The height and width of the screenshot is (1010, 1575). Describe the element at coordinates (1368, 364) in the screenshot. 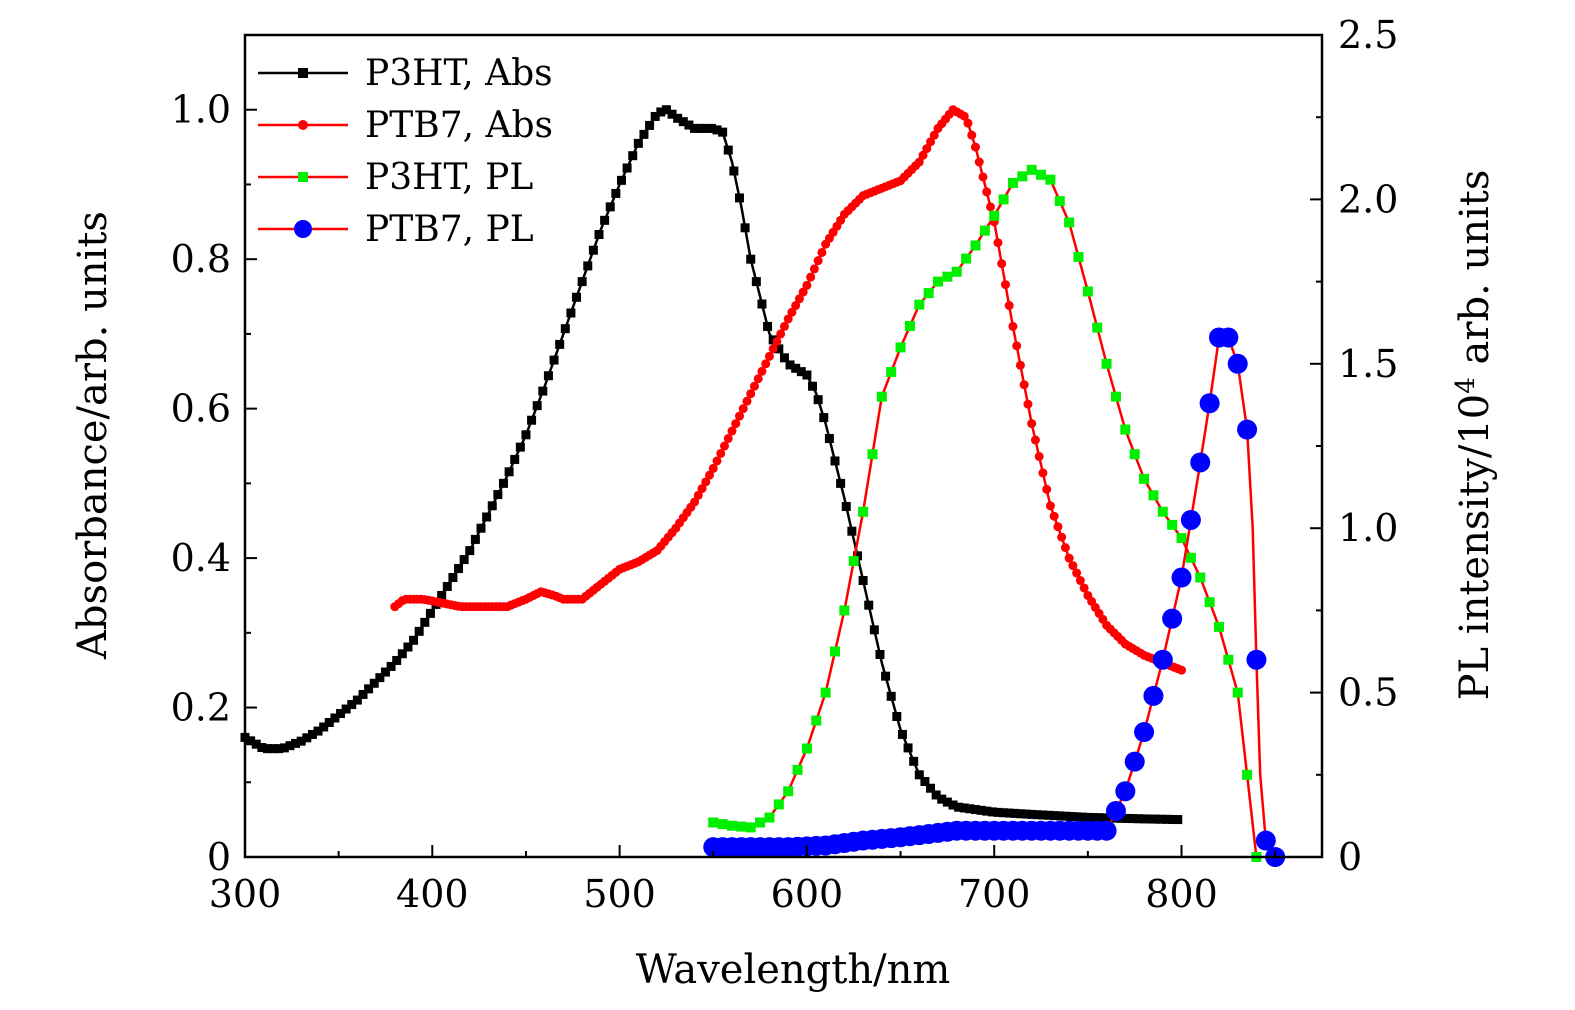

I see `y-right-tick-label: 1.5` at that location.